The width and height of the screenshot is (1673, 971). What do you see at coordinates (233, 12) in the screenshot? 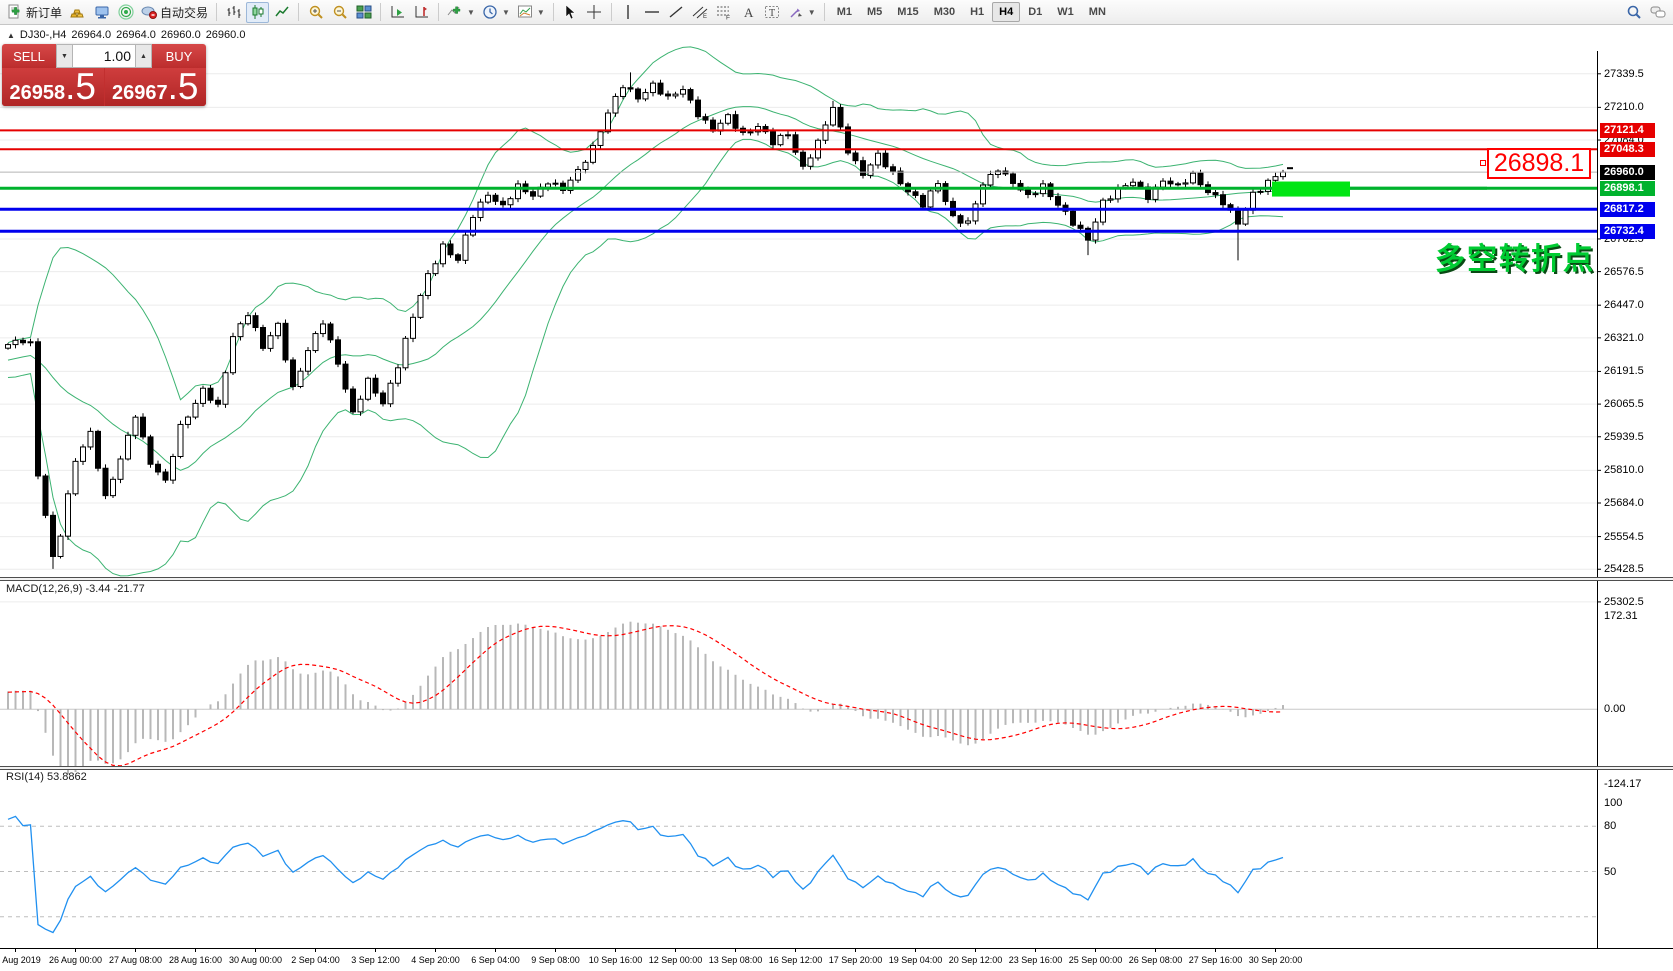
I see `bar-chart-button` at bounding box center [233, 12].